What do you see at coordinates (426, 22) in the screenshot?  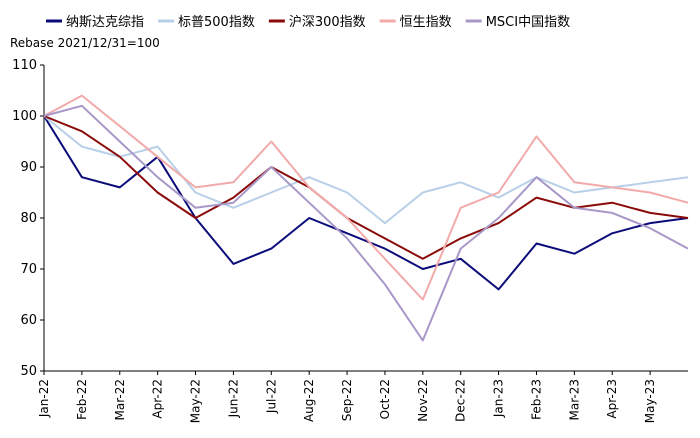 I see `legend-label-3: 恒生指数` at bounding box center [426, 22].